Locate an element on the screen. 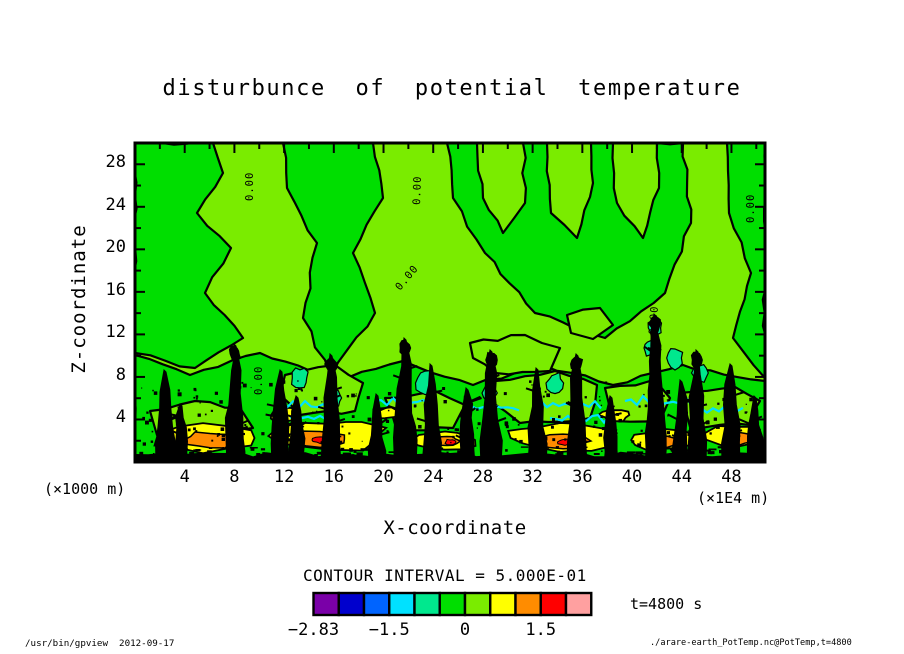 This screenshot has height=654, width=904. x-tick-label: 44 is located at coordinates (681, 477).